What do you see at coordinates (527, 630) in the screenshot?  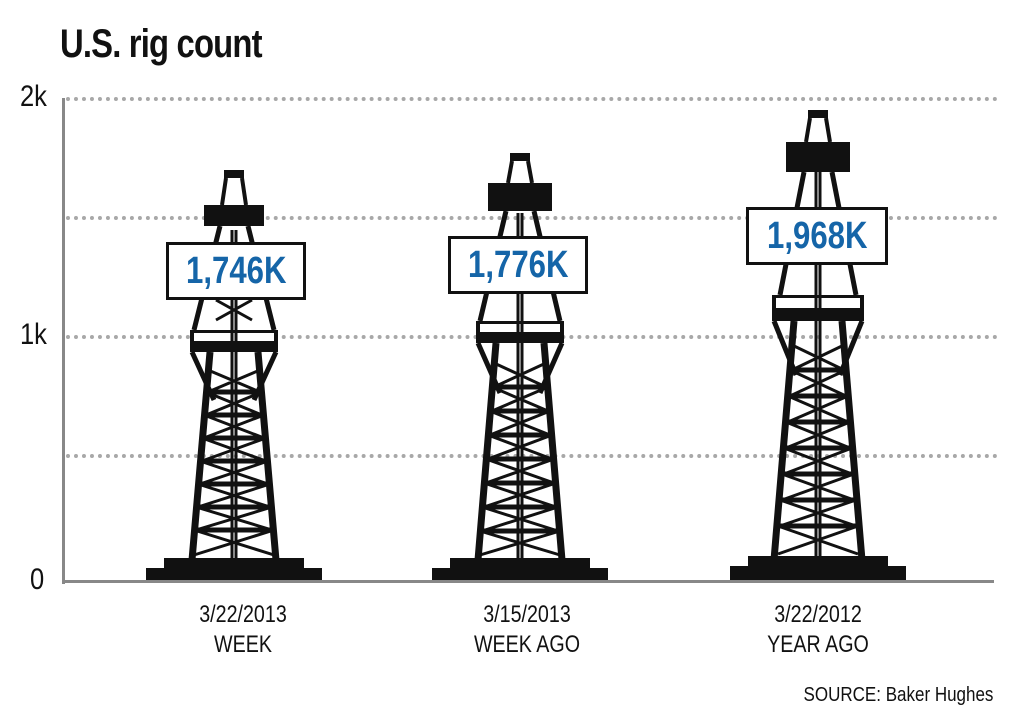 I see `x-label-week-ago: 3/15/2013 WEEK AGO` at bounding box center [527, 630].